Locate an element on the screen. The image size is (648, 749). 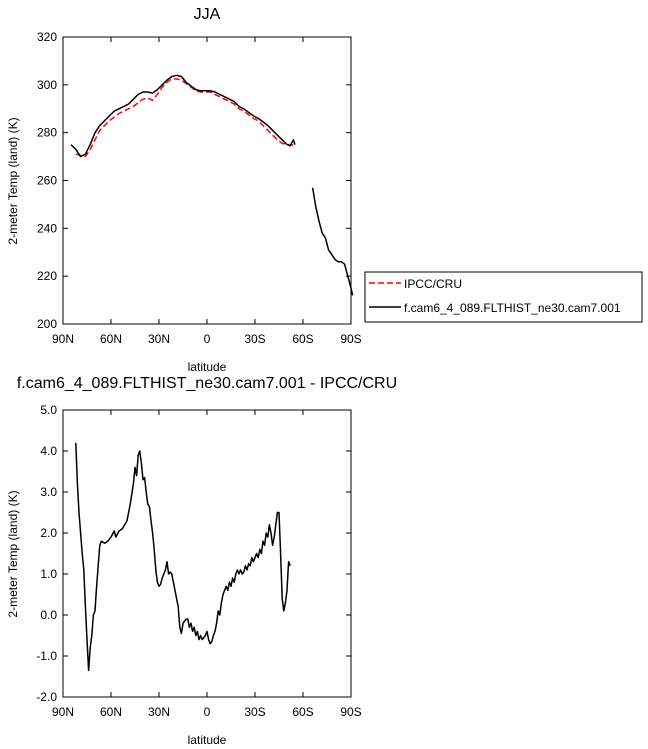
y-tick-label: 0.0 is located at coordinates (48, 615).